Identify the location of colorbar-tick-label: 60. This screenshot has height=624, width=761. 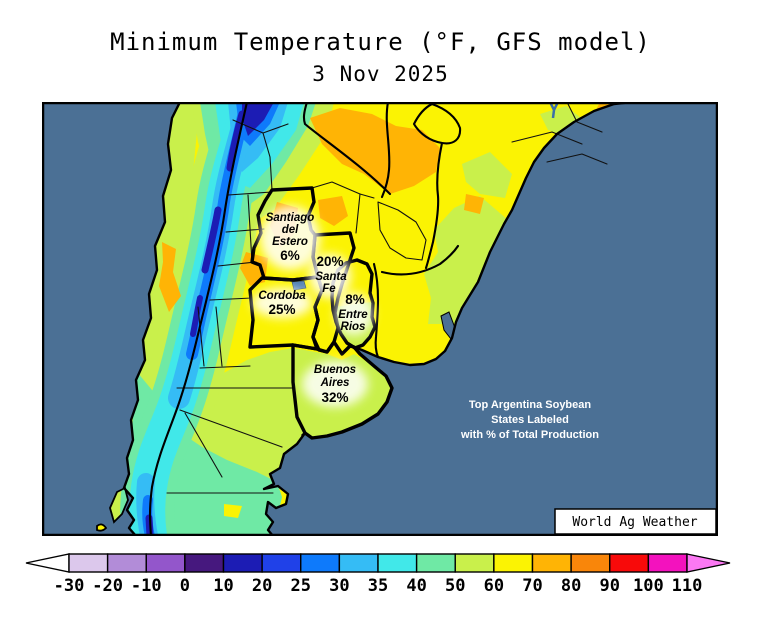
(494, 586).